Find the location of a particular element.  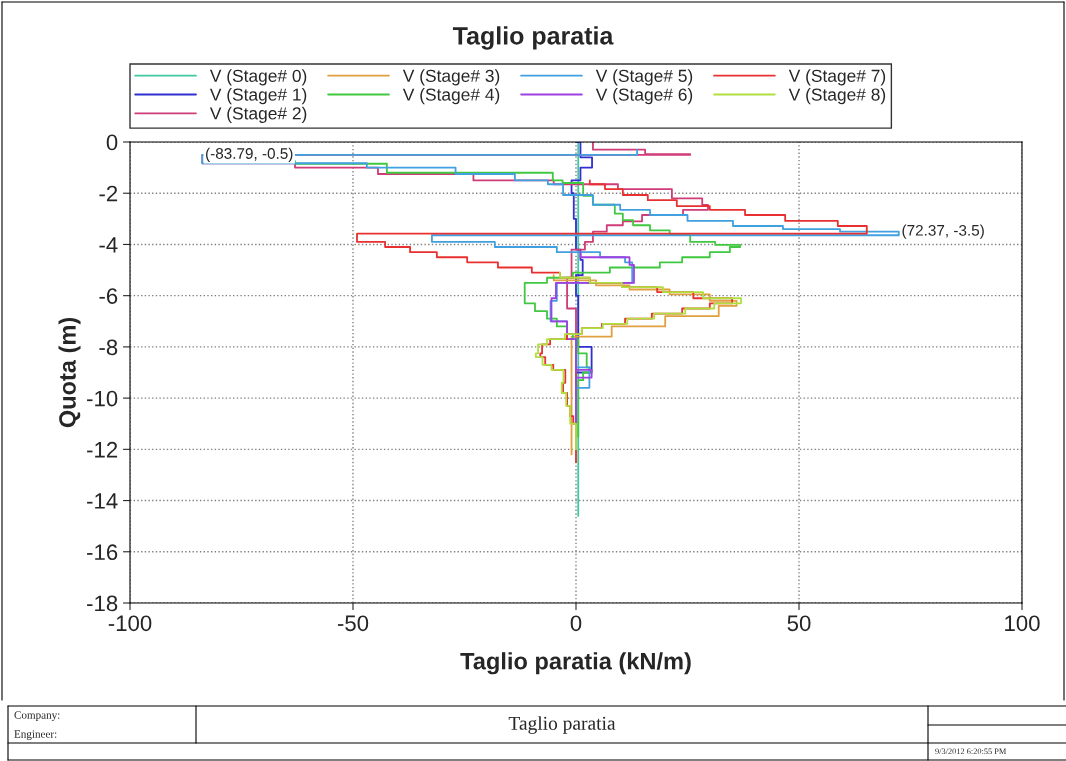

legend-label: V (Stage# 8) is located at coordinates (837, 96).